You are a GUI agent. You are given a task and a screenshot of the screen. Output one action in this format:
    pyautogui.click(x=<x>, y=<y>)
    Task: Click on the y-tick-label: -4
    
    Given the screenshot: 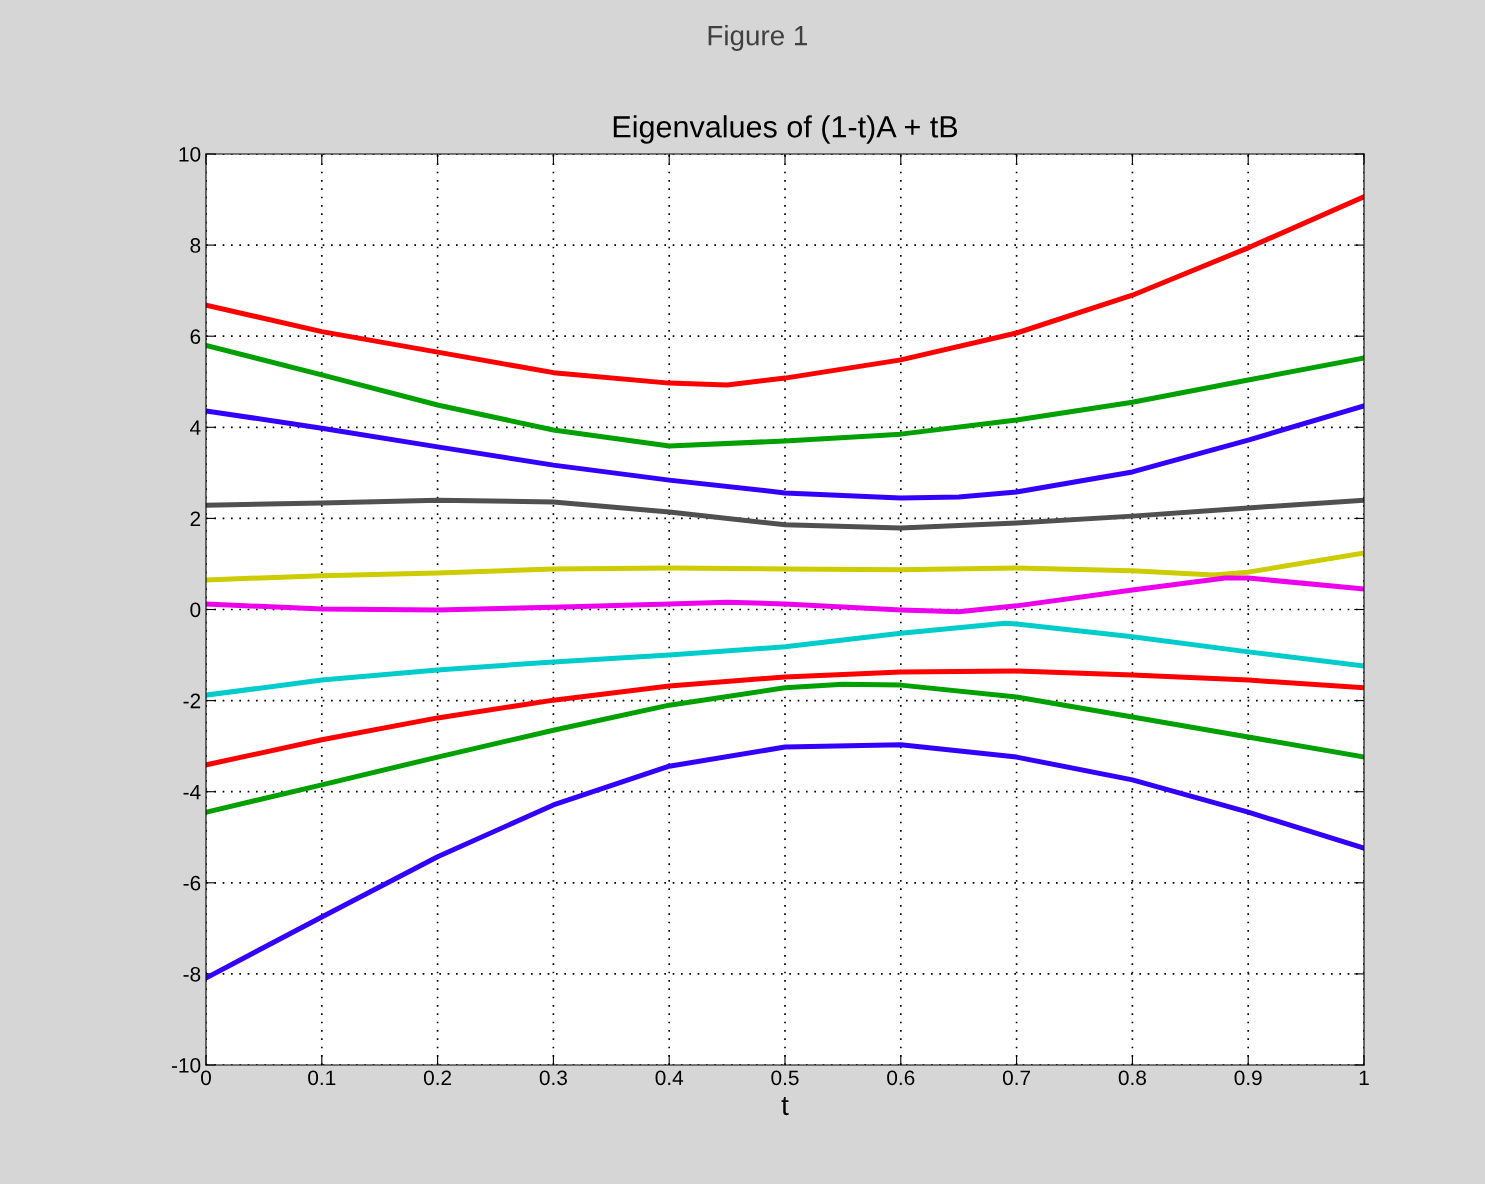 What is the action you would take?
    pyautogui.click(x=192, y=792)
    